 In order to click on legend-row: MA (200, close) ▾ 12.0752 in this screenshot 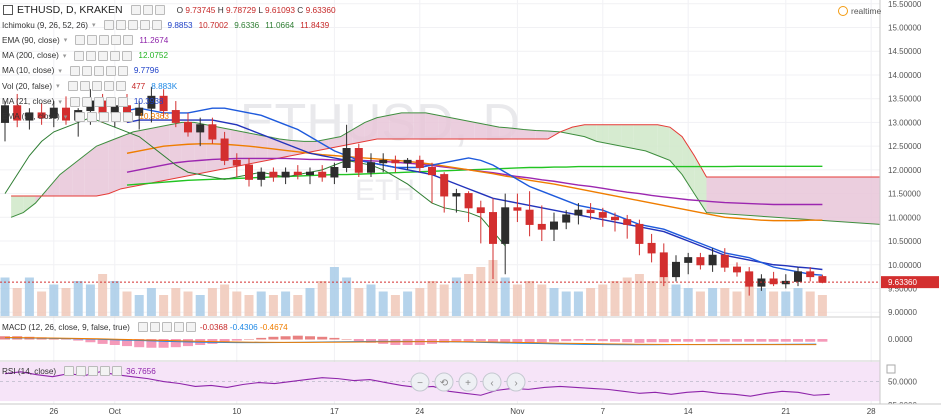, I will do `click(85, 56)`.